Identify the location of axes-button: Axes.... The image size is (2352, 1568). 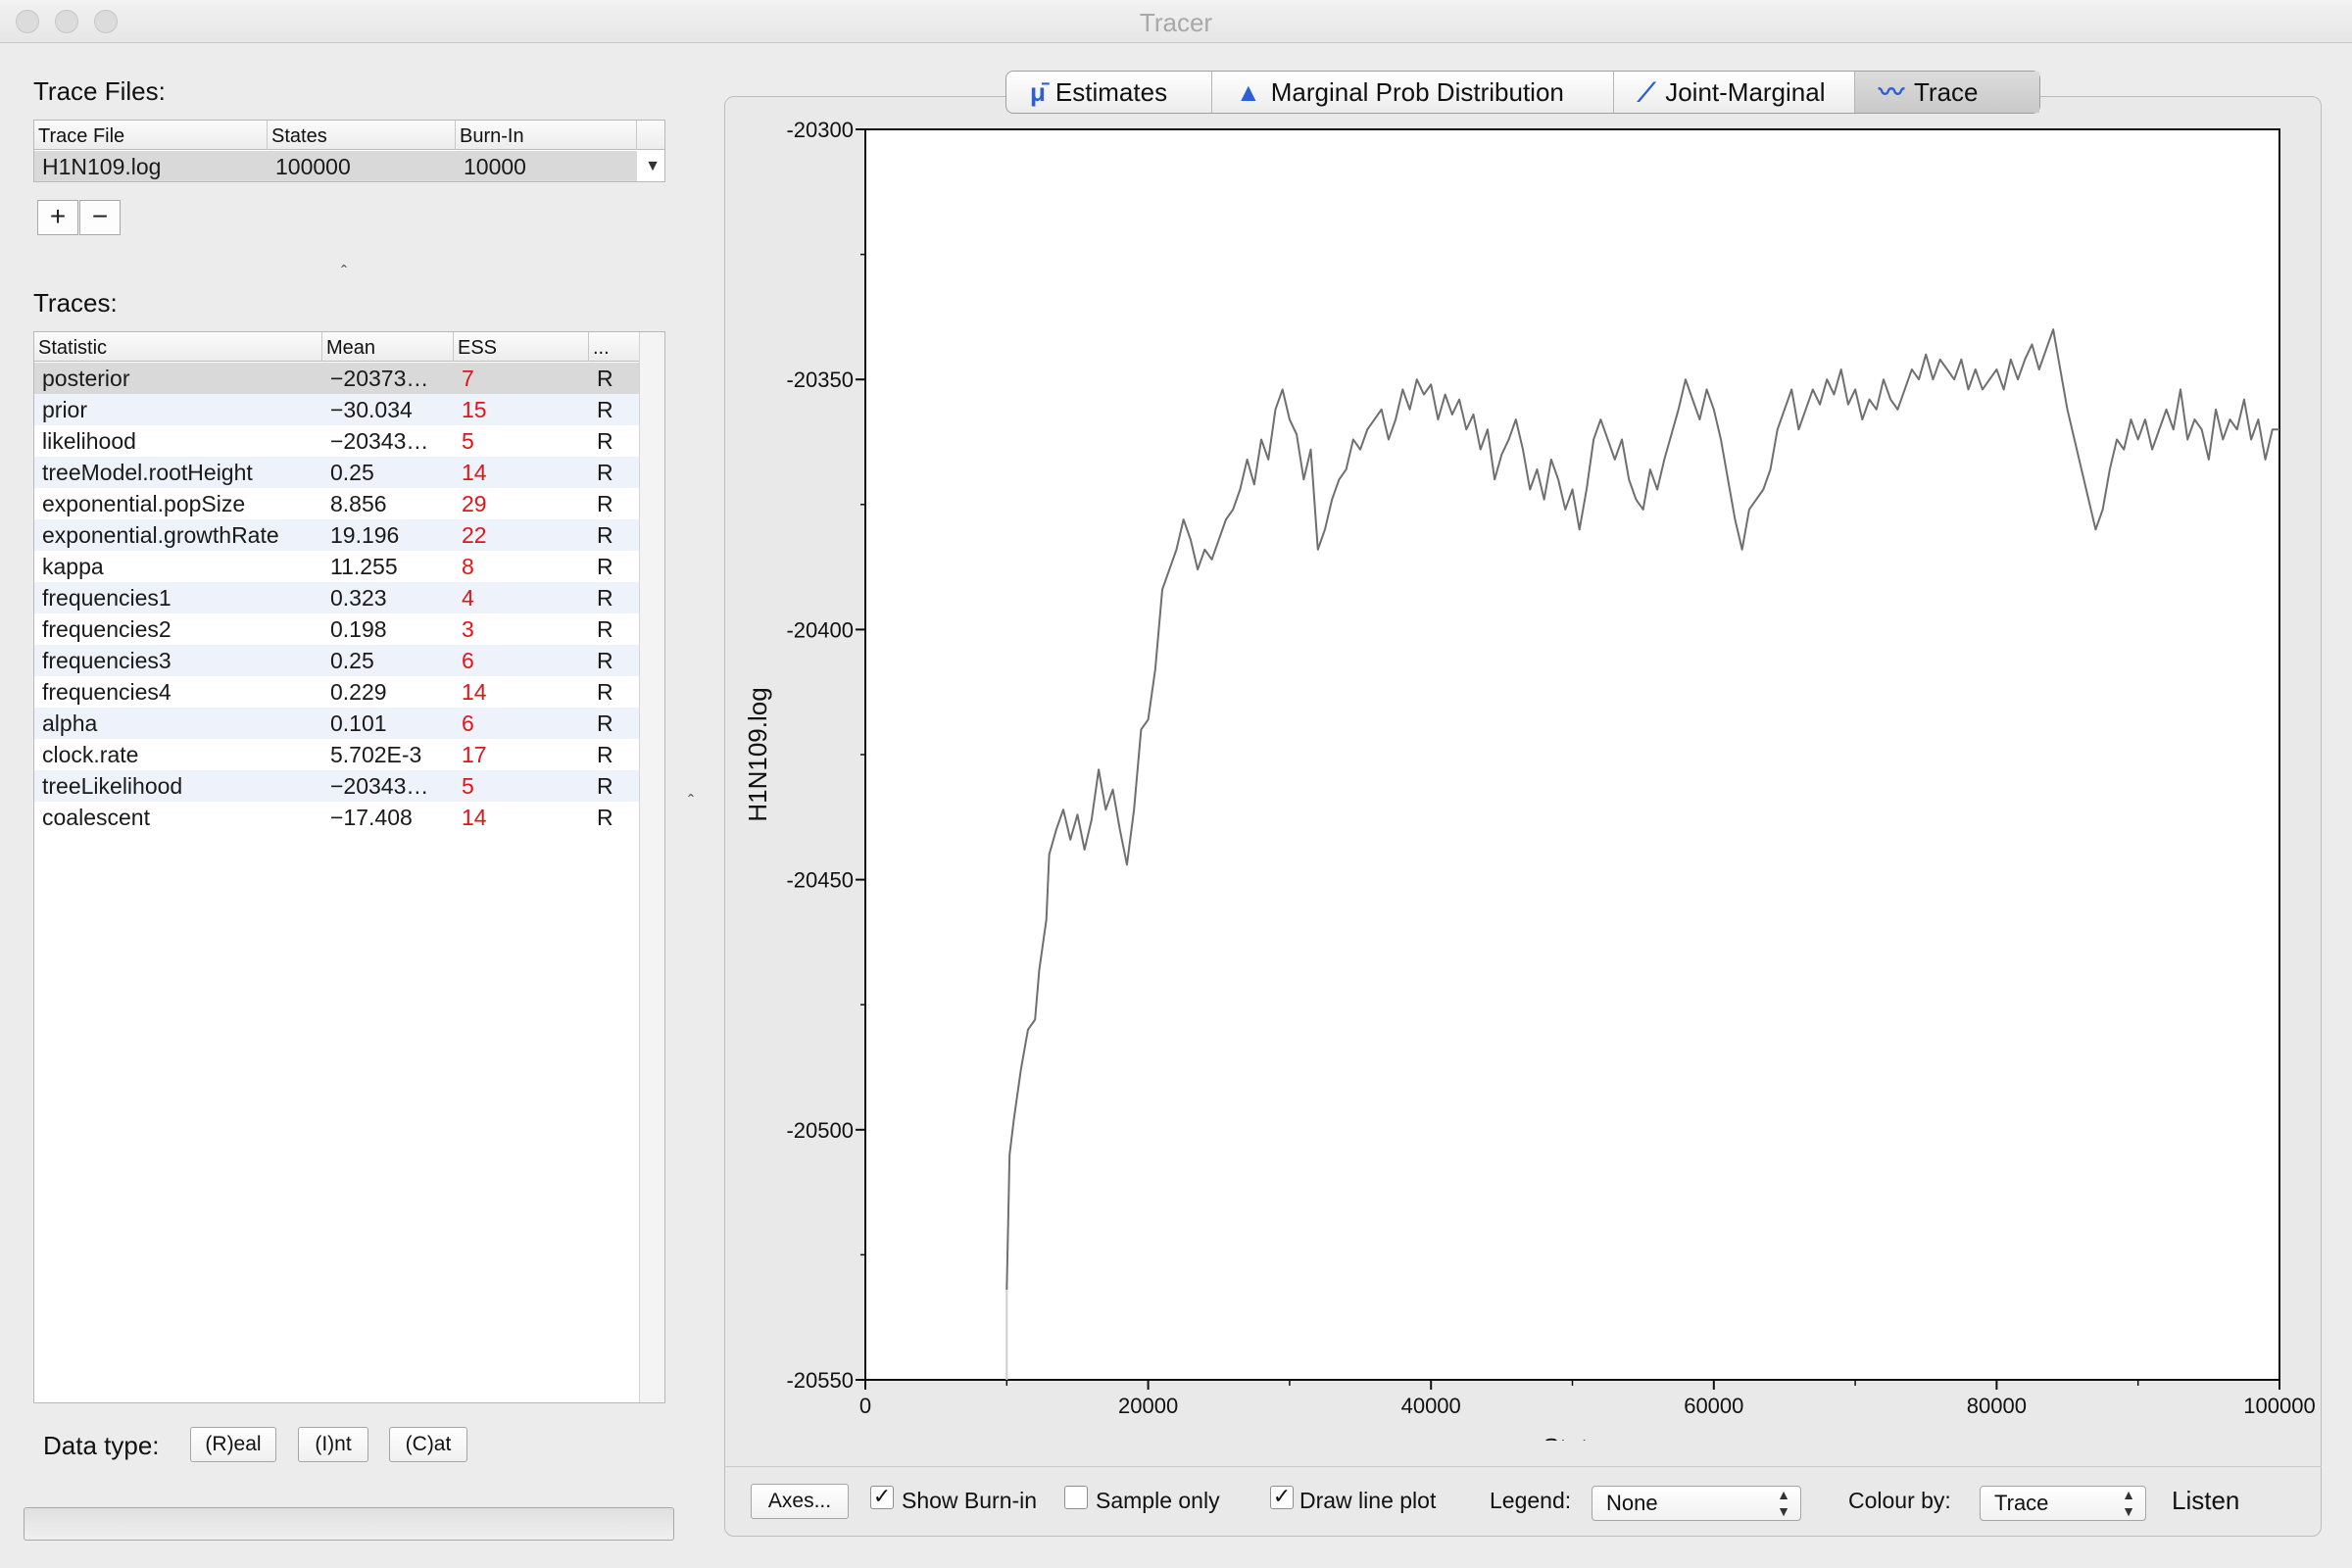
(800, 1501).